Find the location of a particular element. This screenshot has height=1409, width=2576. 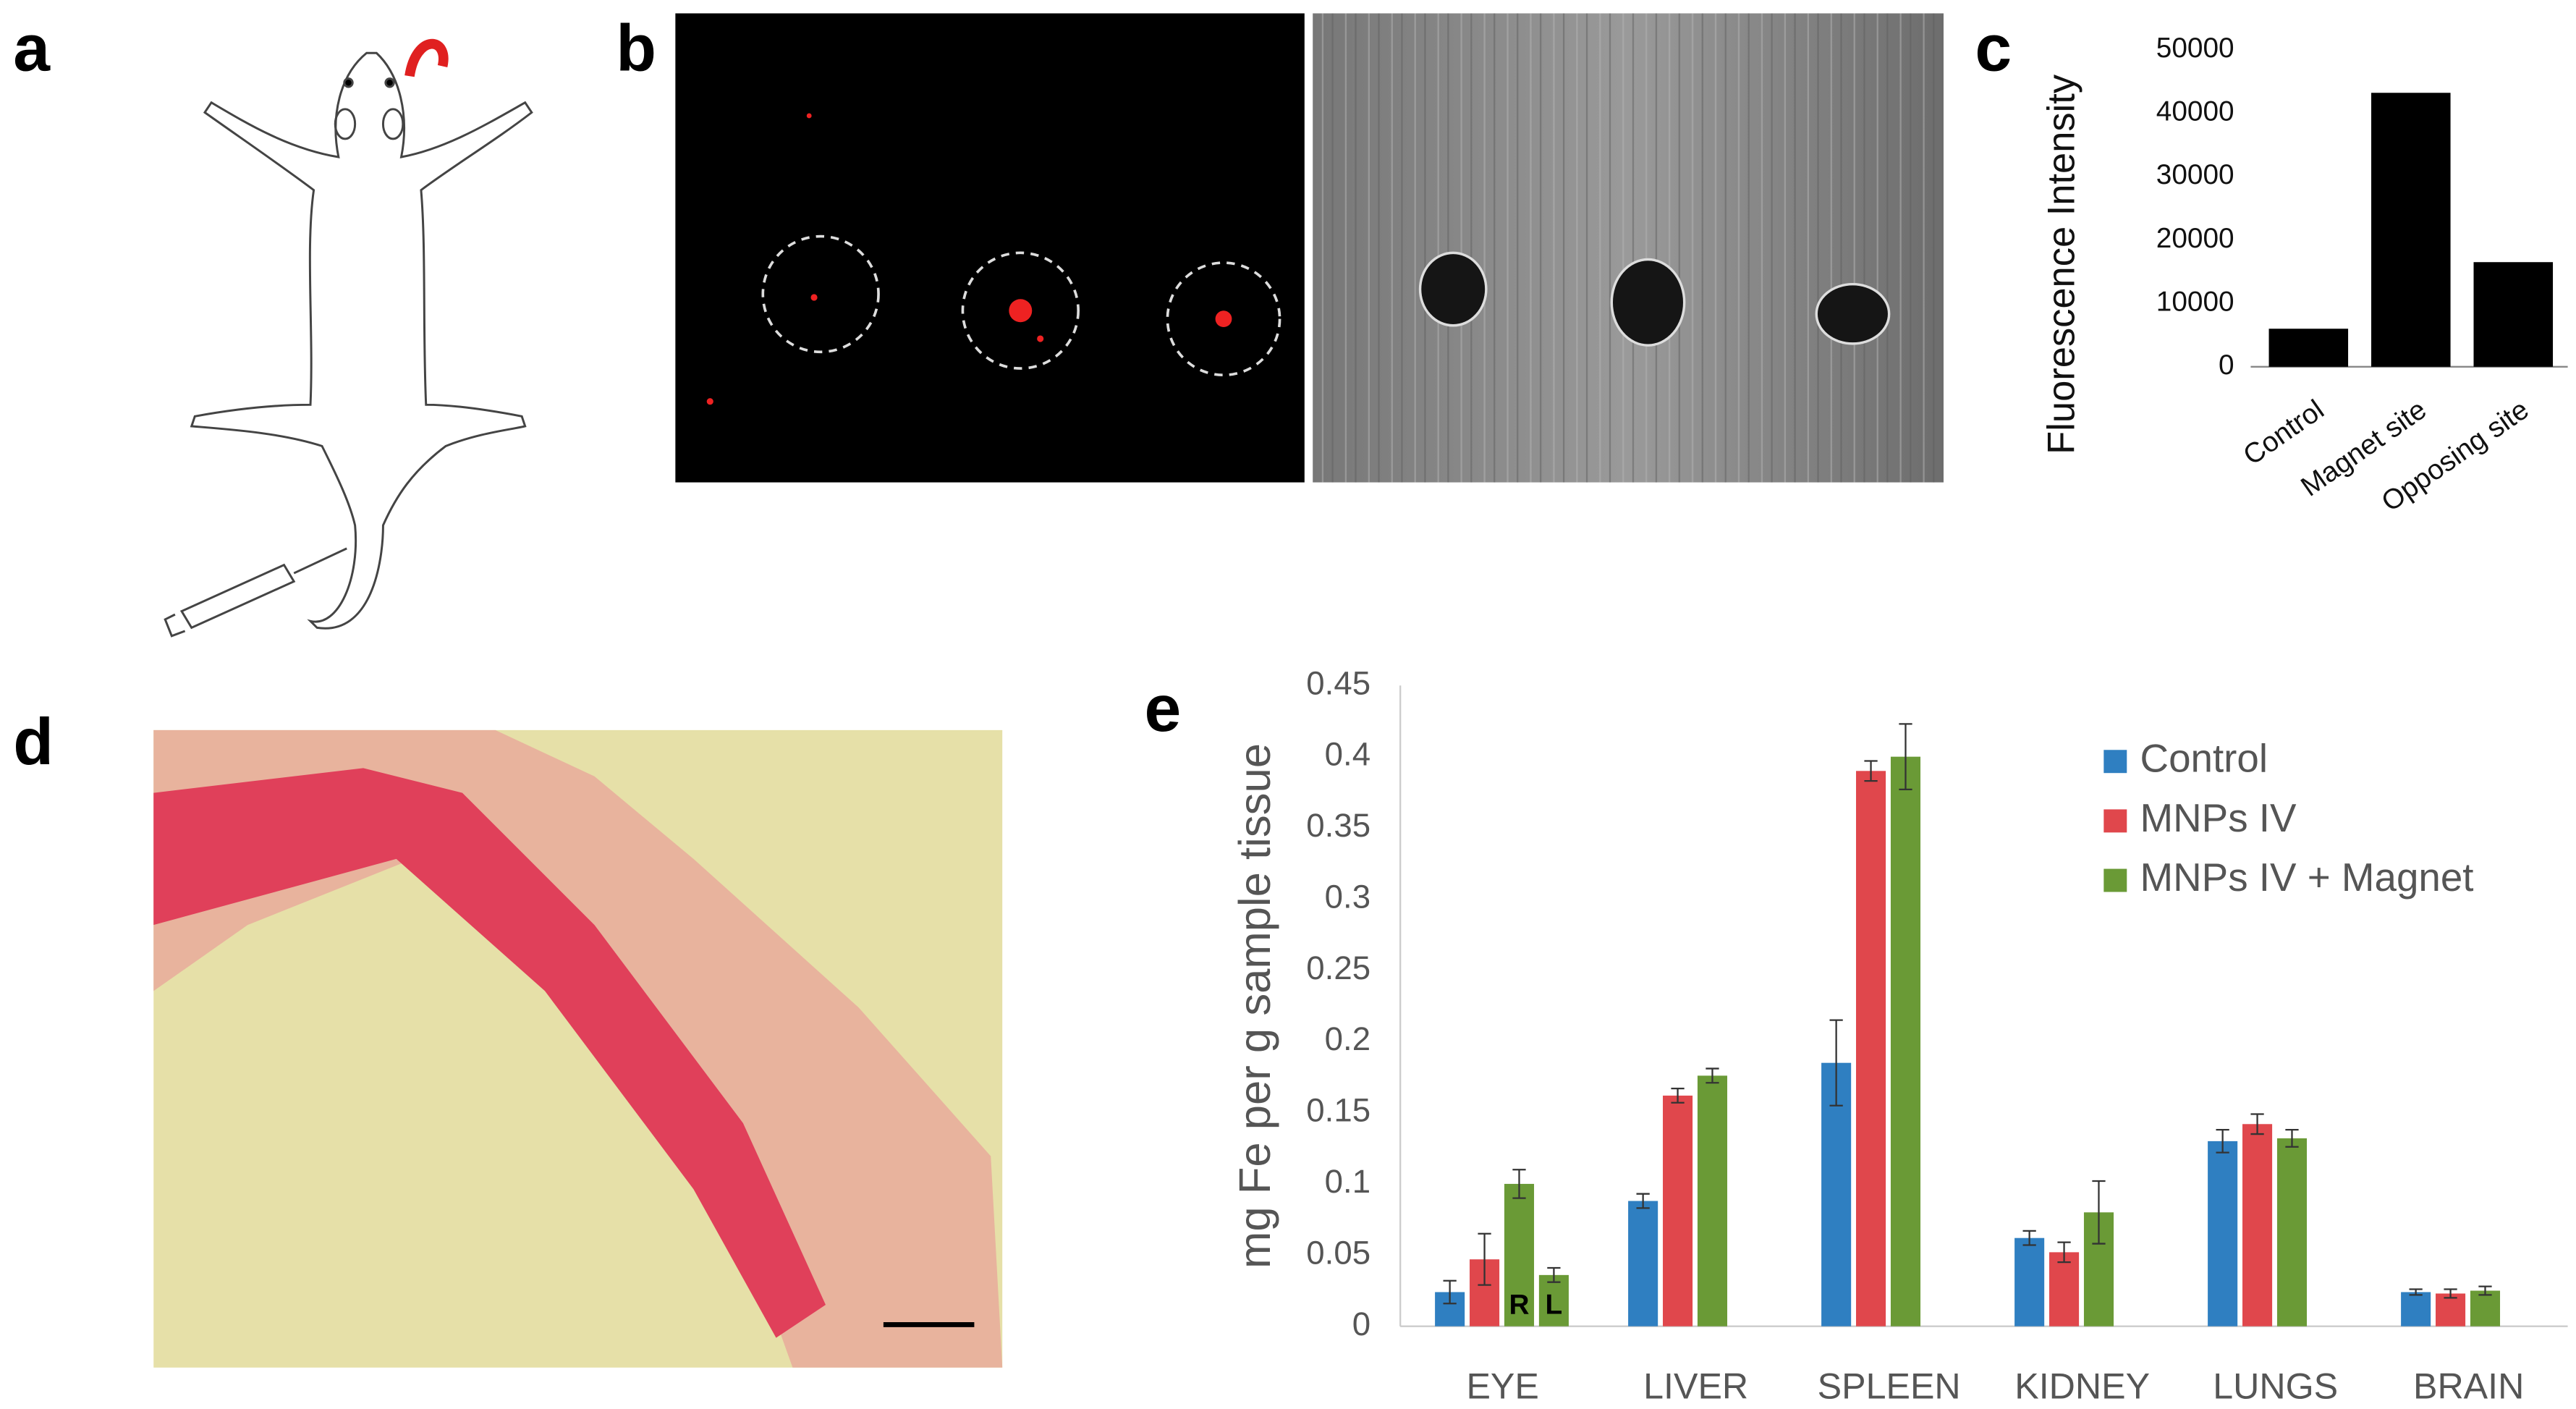

x-tick-label: SPLEEN is located at coordinates (1889, 1386).